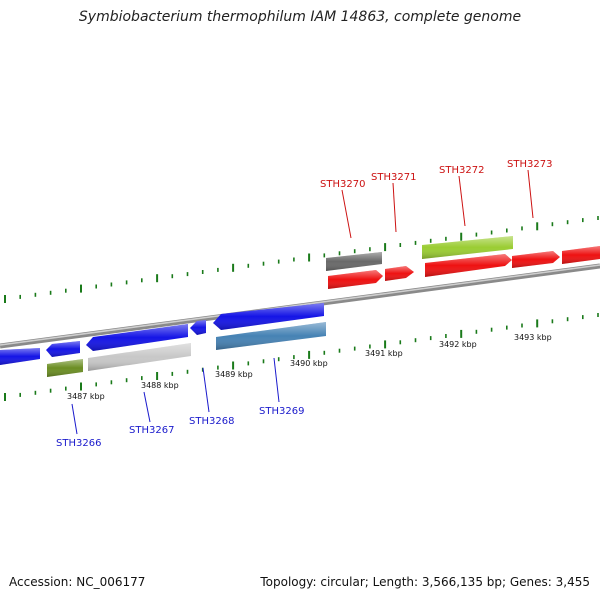  What do you see at coordinates (354, 261) in the screenshot?
I see `gene-block-darkgray` at bounding box center [354, 261].